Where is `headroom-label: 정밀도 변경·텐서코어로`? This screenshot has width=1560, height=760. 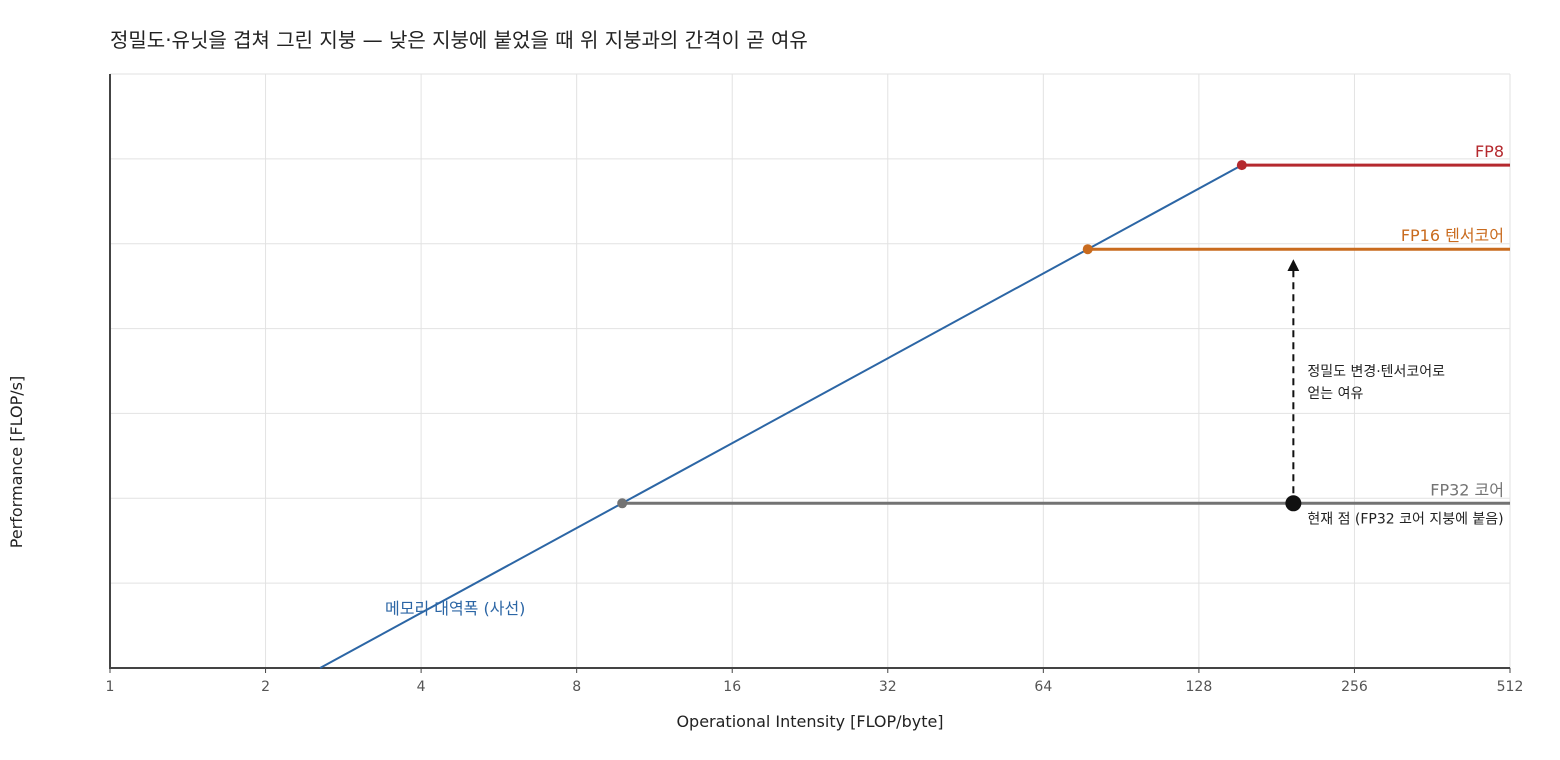 headroom-label: 정밀도 변경·텐서코어로 is located at coordinates (1376, 372).